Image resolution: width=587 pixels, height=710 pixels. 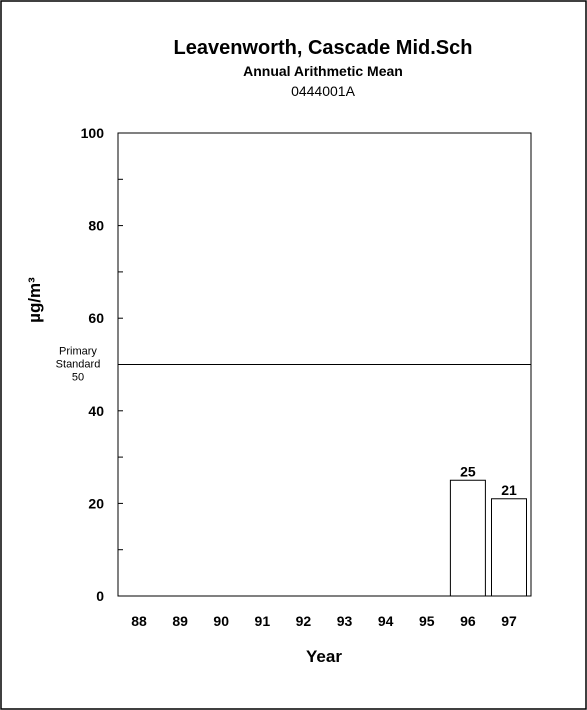 I want to click on y-tick-label: 20, so click(x=96, y=503).